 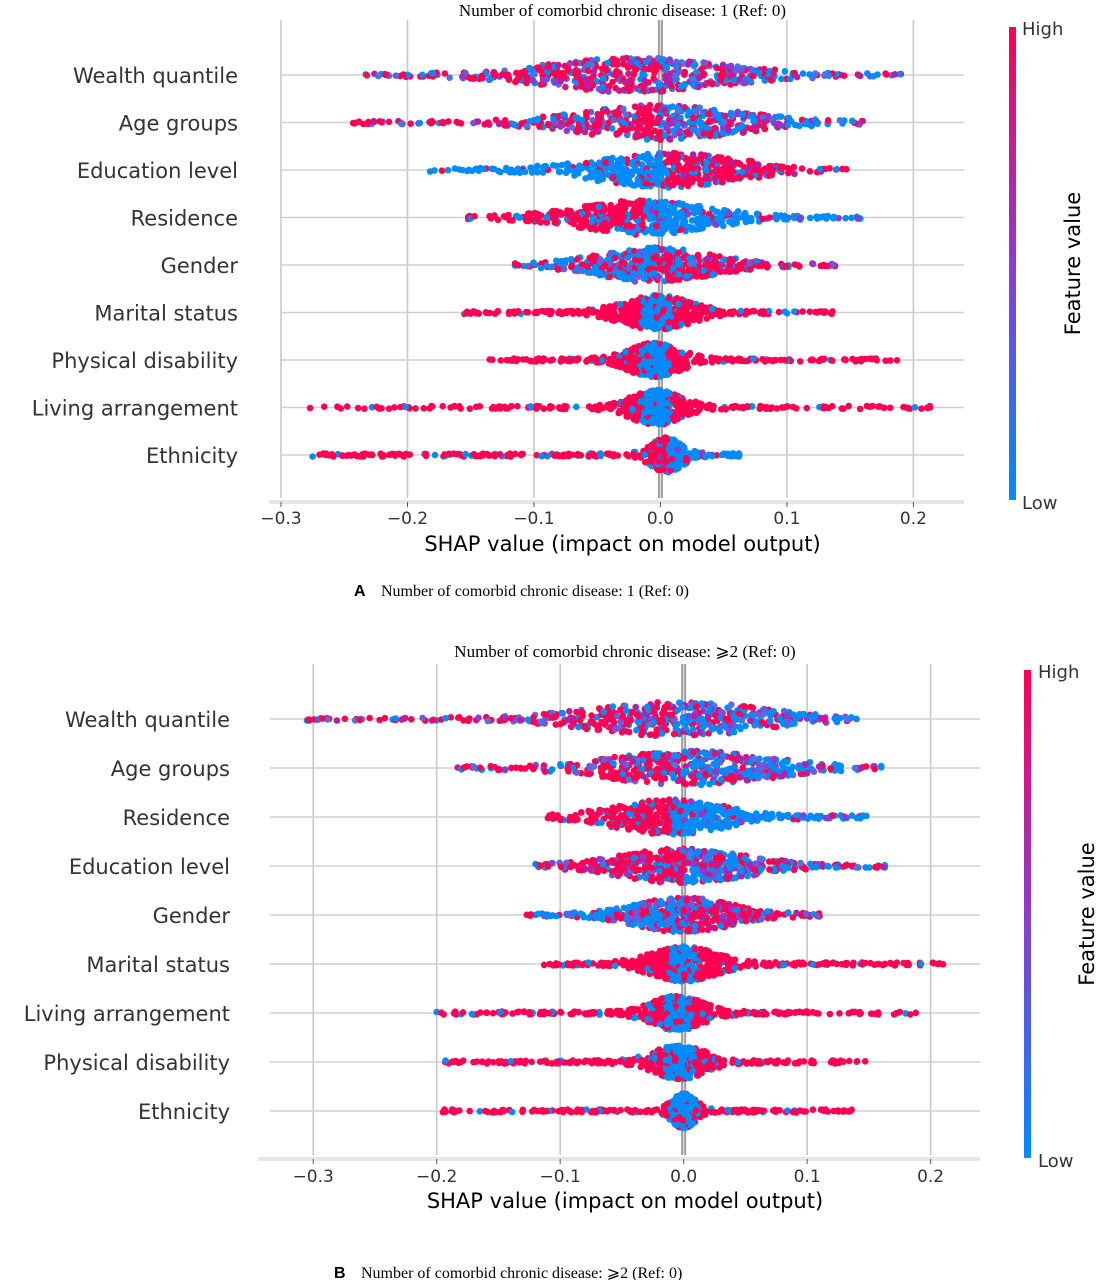 What do you see at coordinates (1012, 263) in the screenshot?
I see `colorbar` at bounding box center [1012, 263].